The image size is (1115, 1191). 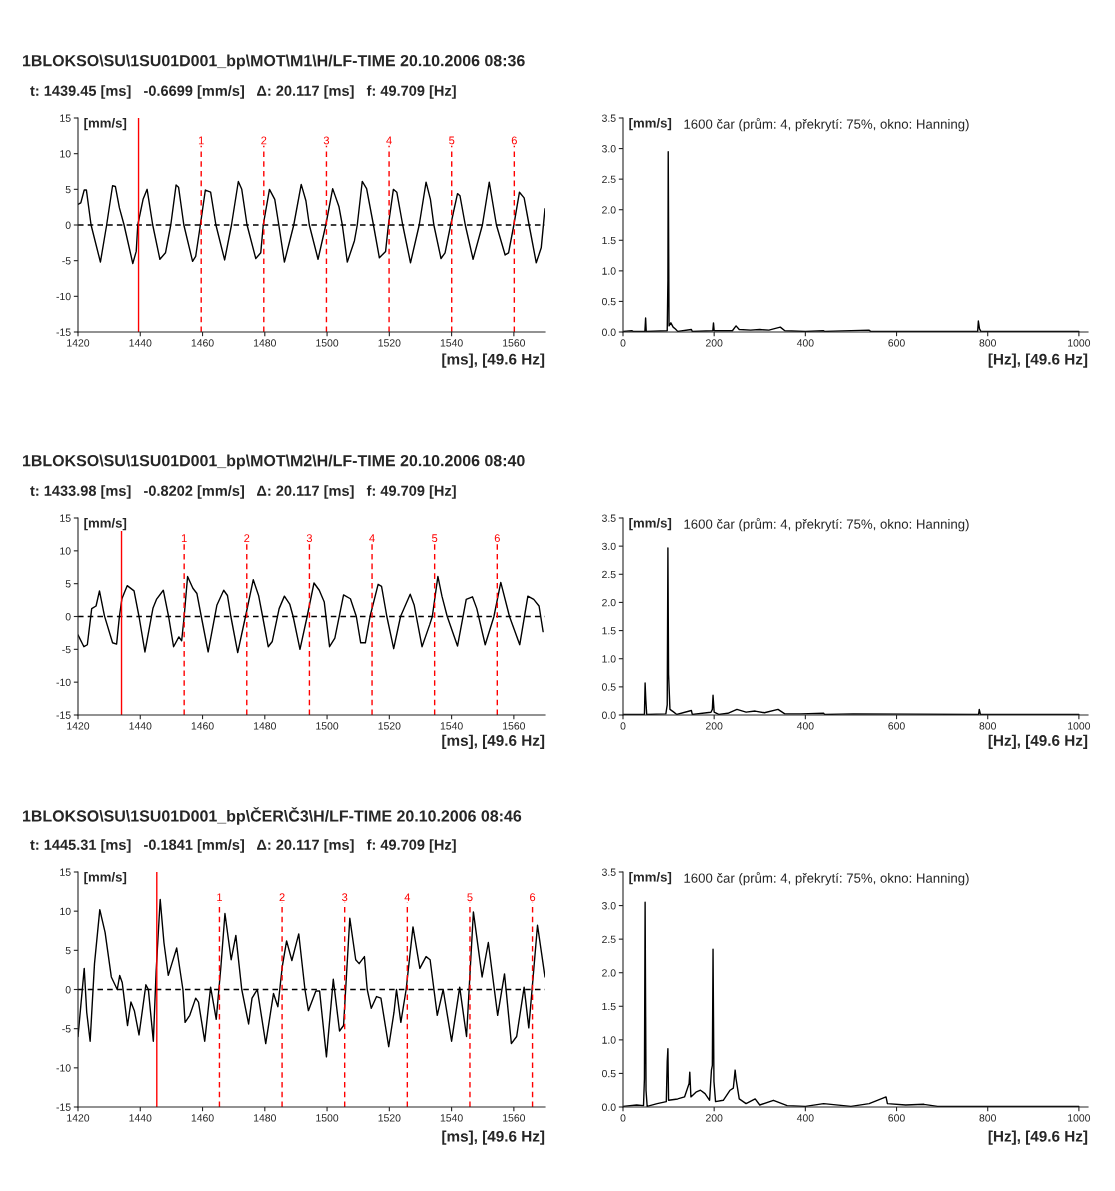 I want to click on annotation: 2, so click(x=282, y=897).